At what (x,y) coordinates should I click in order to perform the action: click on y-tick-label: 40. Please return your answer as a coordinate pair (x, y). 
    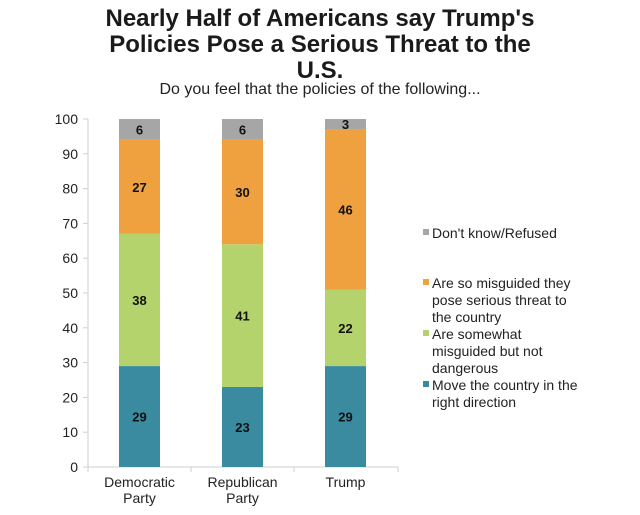
    Looking at the image, I should click on (70, 328).